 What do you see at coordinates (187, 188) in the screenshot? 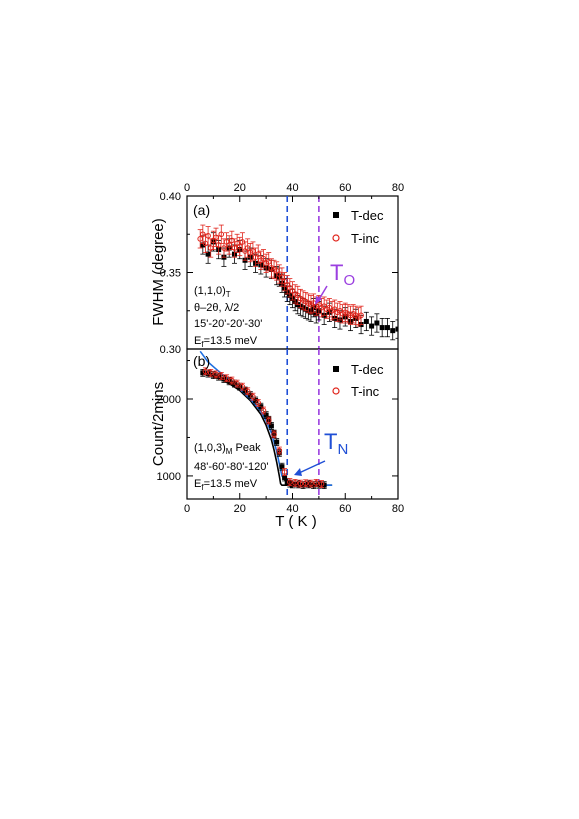
I see `panel-a-top-tick-label: 0` at bounding box center [187, 188].